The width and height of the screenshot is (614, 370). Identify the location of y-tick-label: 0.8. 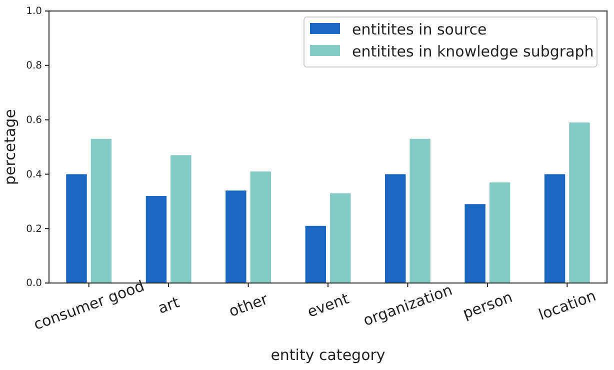
(34, 66).